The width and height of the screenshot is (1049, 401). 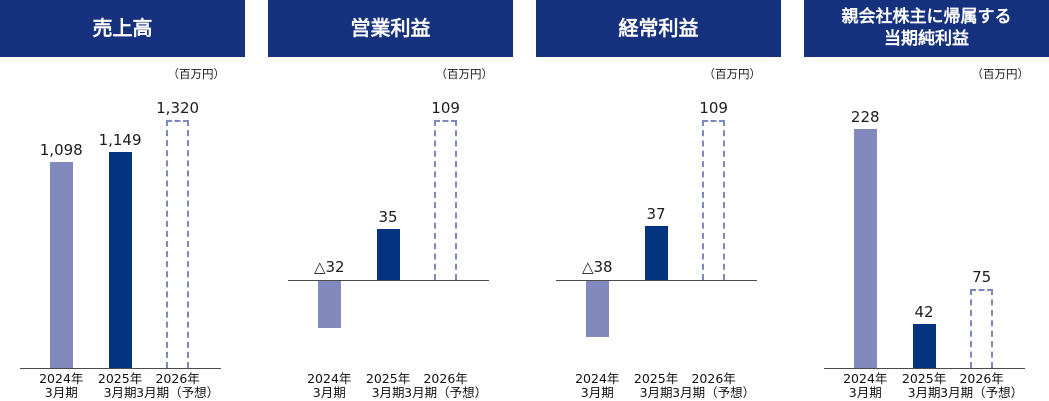 What do you see at coordinates (120, 140) in the screenshot?
I see `value-label: 1,149` at bounding box center [120, 140].